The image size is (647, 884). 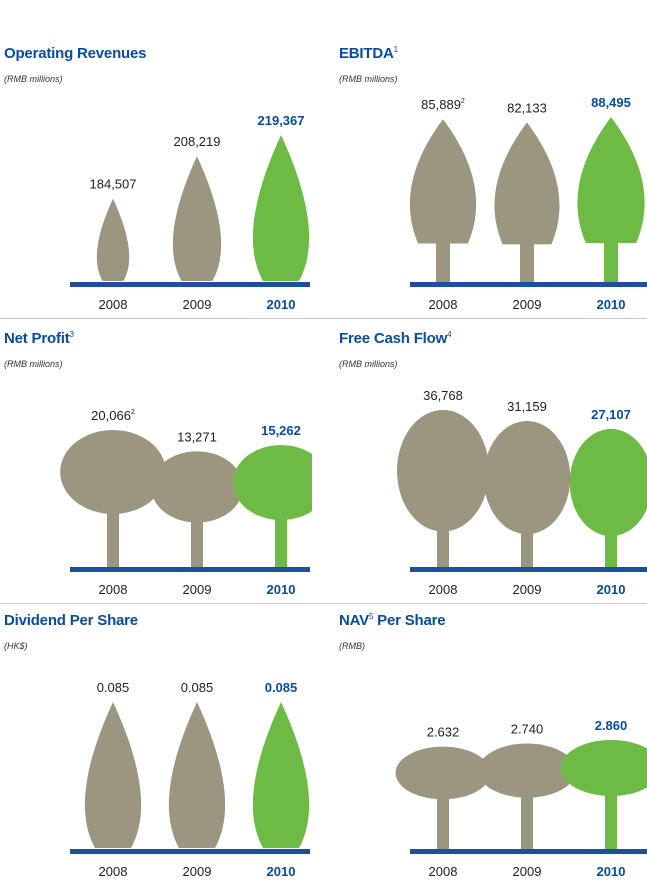 What do you see at coordinates (113, 415) in the screenshot?
I see `value-label: 20,0662` at bounding box center [113, 415].